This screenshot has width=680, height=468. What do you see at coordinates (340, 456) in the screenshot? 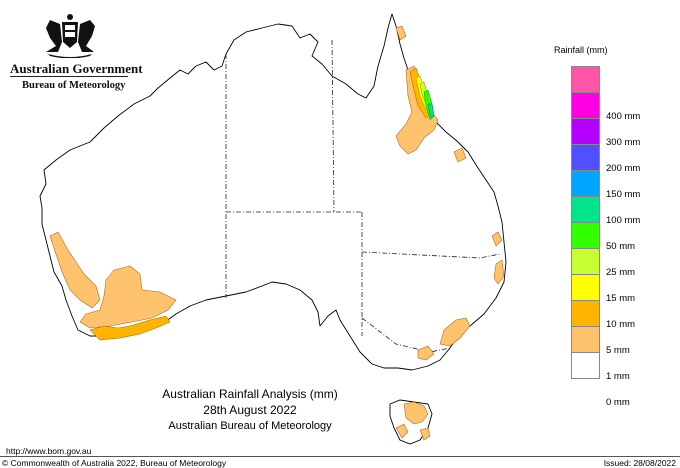
I see `footer-divider` at bounding box center [340, 456].